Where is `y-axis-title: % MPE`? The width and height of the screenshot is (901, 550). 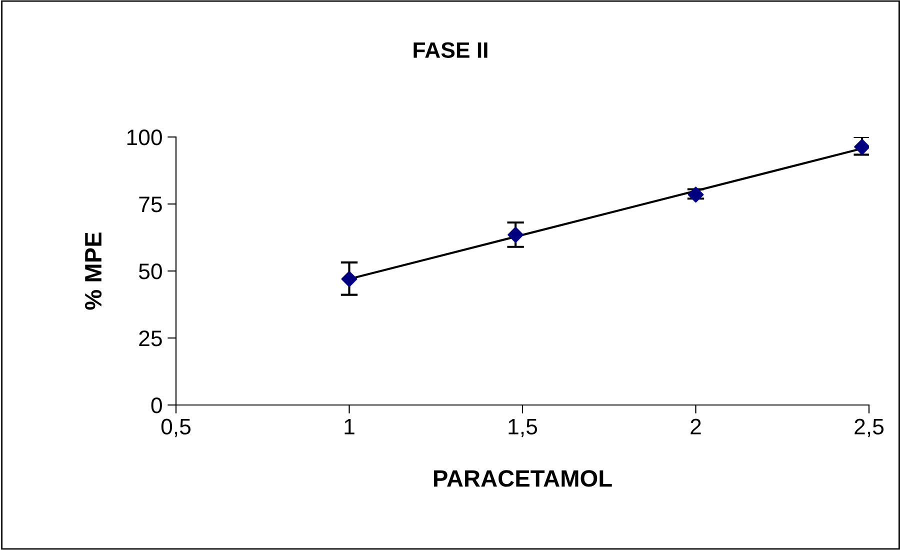
y-axis-title: % MPE is located at coordinates (93, 271).